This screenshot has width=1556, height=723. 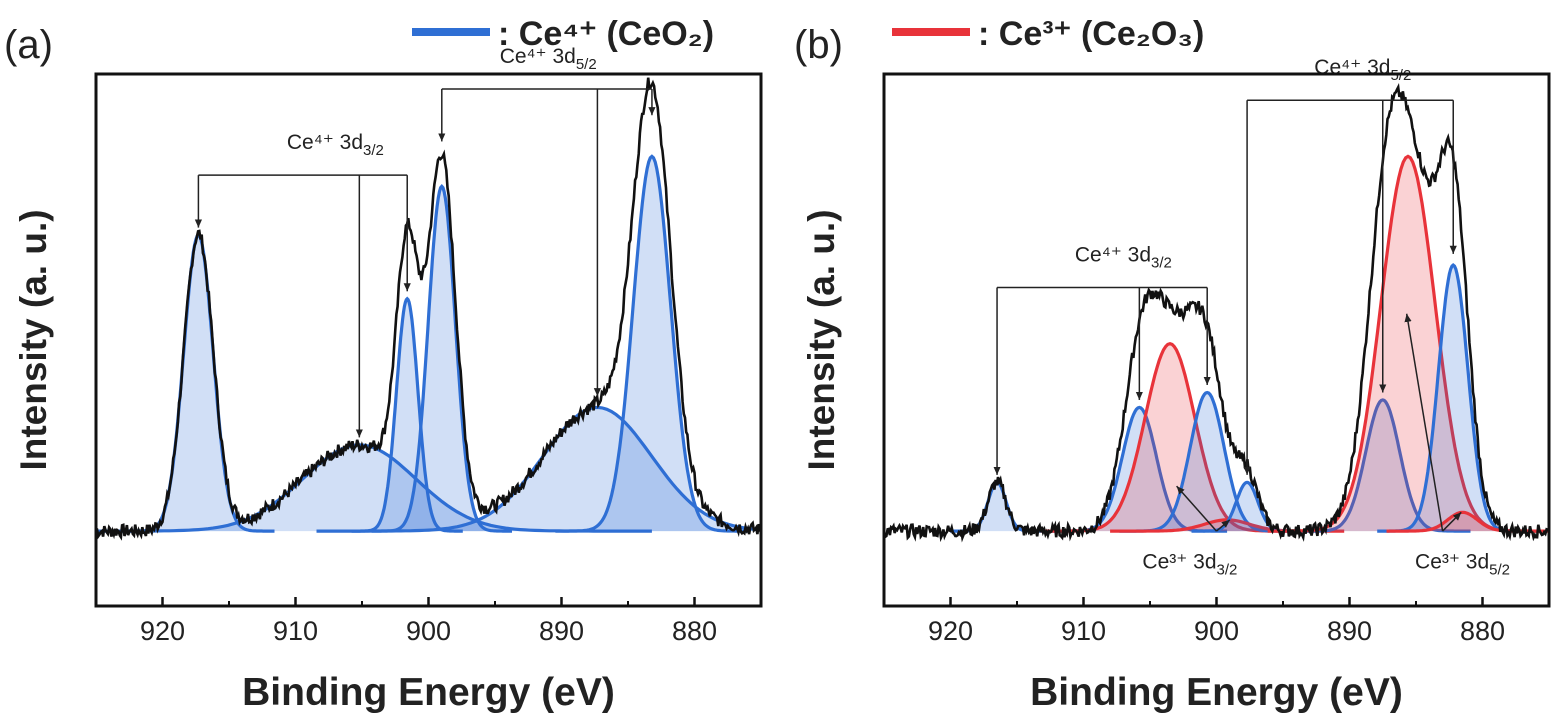 What do you see at coordinates (28, 45) in the screenshot?
I see `panel-label: (a)` at bounding box center [28, 45].